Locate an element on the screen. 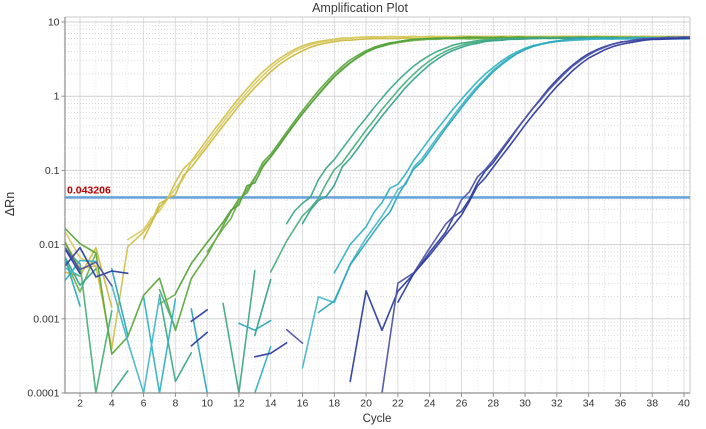  x-tick-label: 14 is located at coordinates (271, 404).